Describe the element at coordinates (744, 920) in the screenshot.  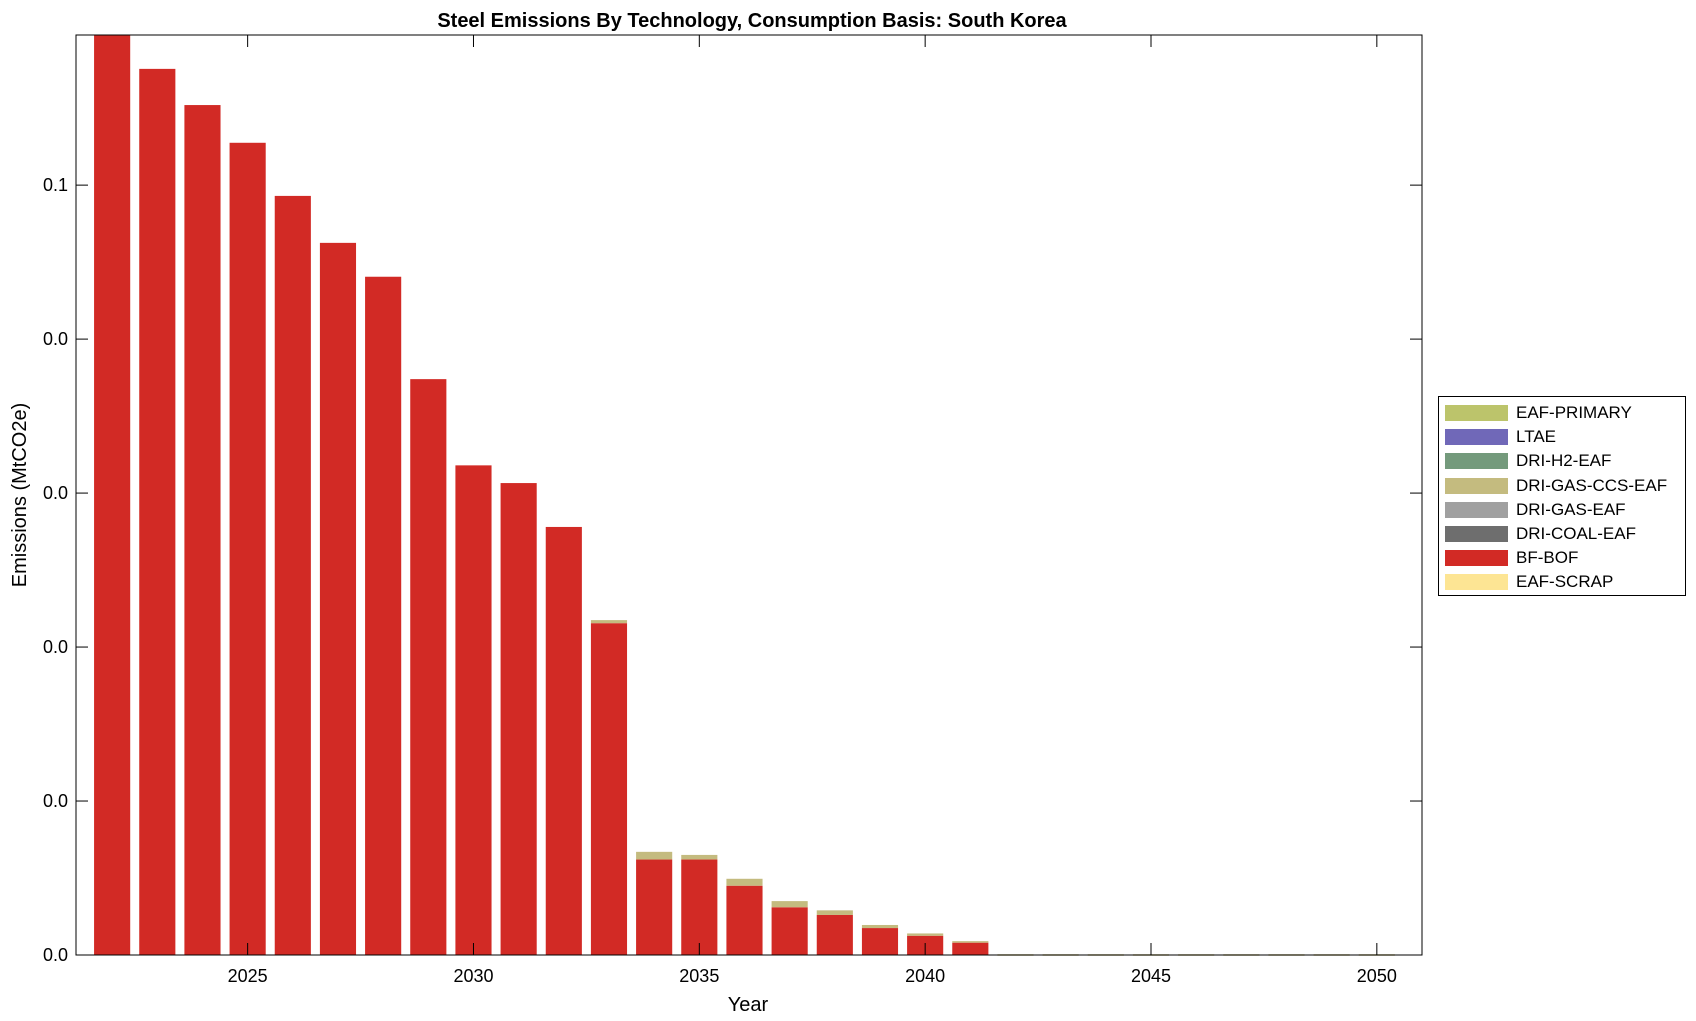
I see `bar-bf-bof-2036` at that location.